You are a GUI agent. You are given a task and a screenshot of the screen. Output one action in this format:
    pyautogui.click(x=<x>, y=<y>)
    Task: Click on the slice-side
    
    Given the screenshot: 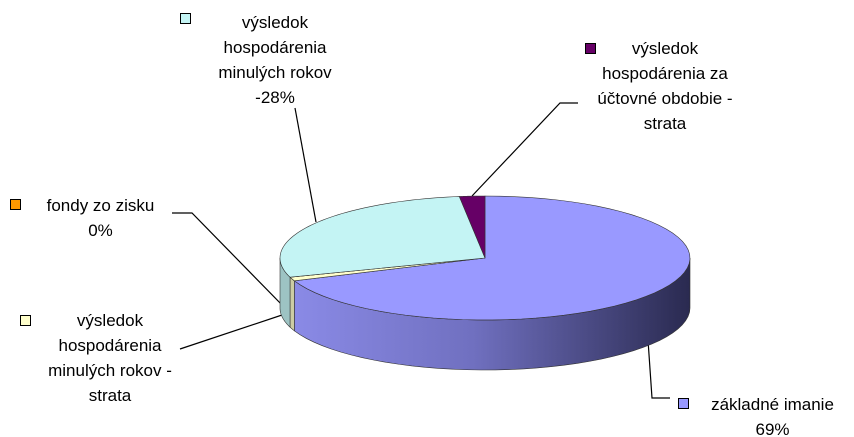 What is the action you would take?
    pyautogui.click(x=292, y=304)
    